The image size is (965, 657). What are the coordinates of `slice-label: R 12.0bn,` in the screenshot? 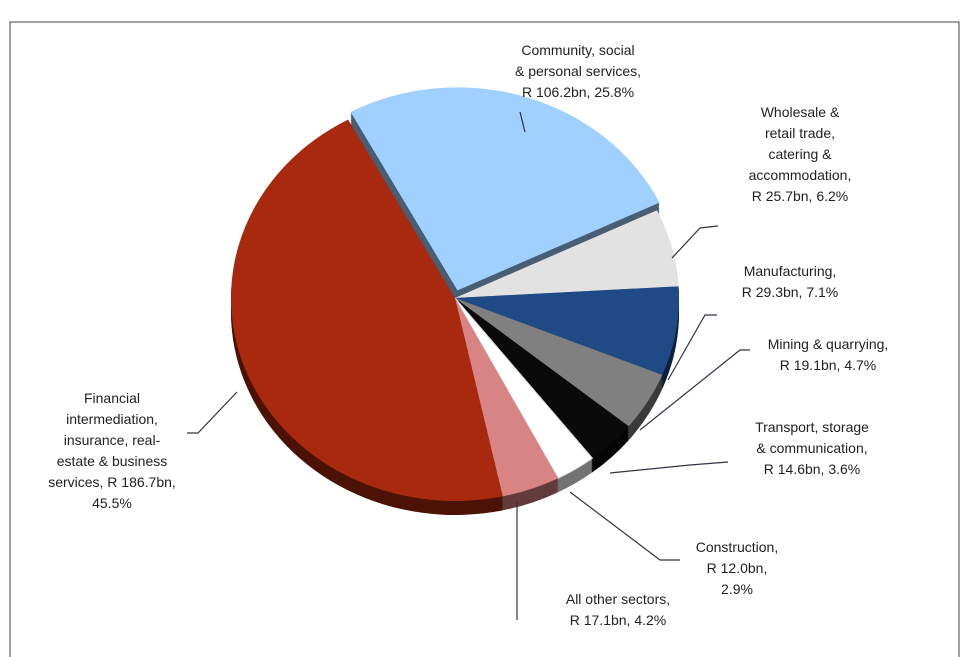 It's located at (737, 568).